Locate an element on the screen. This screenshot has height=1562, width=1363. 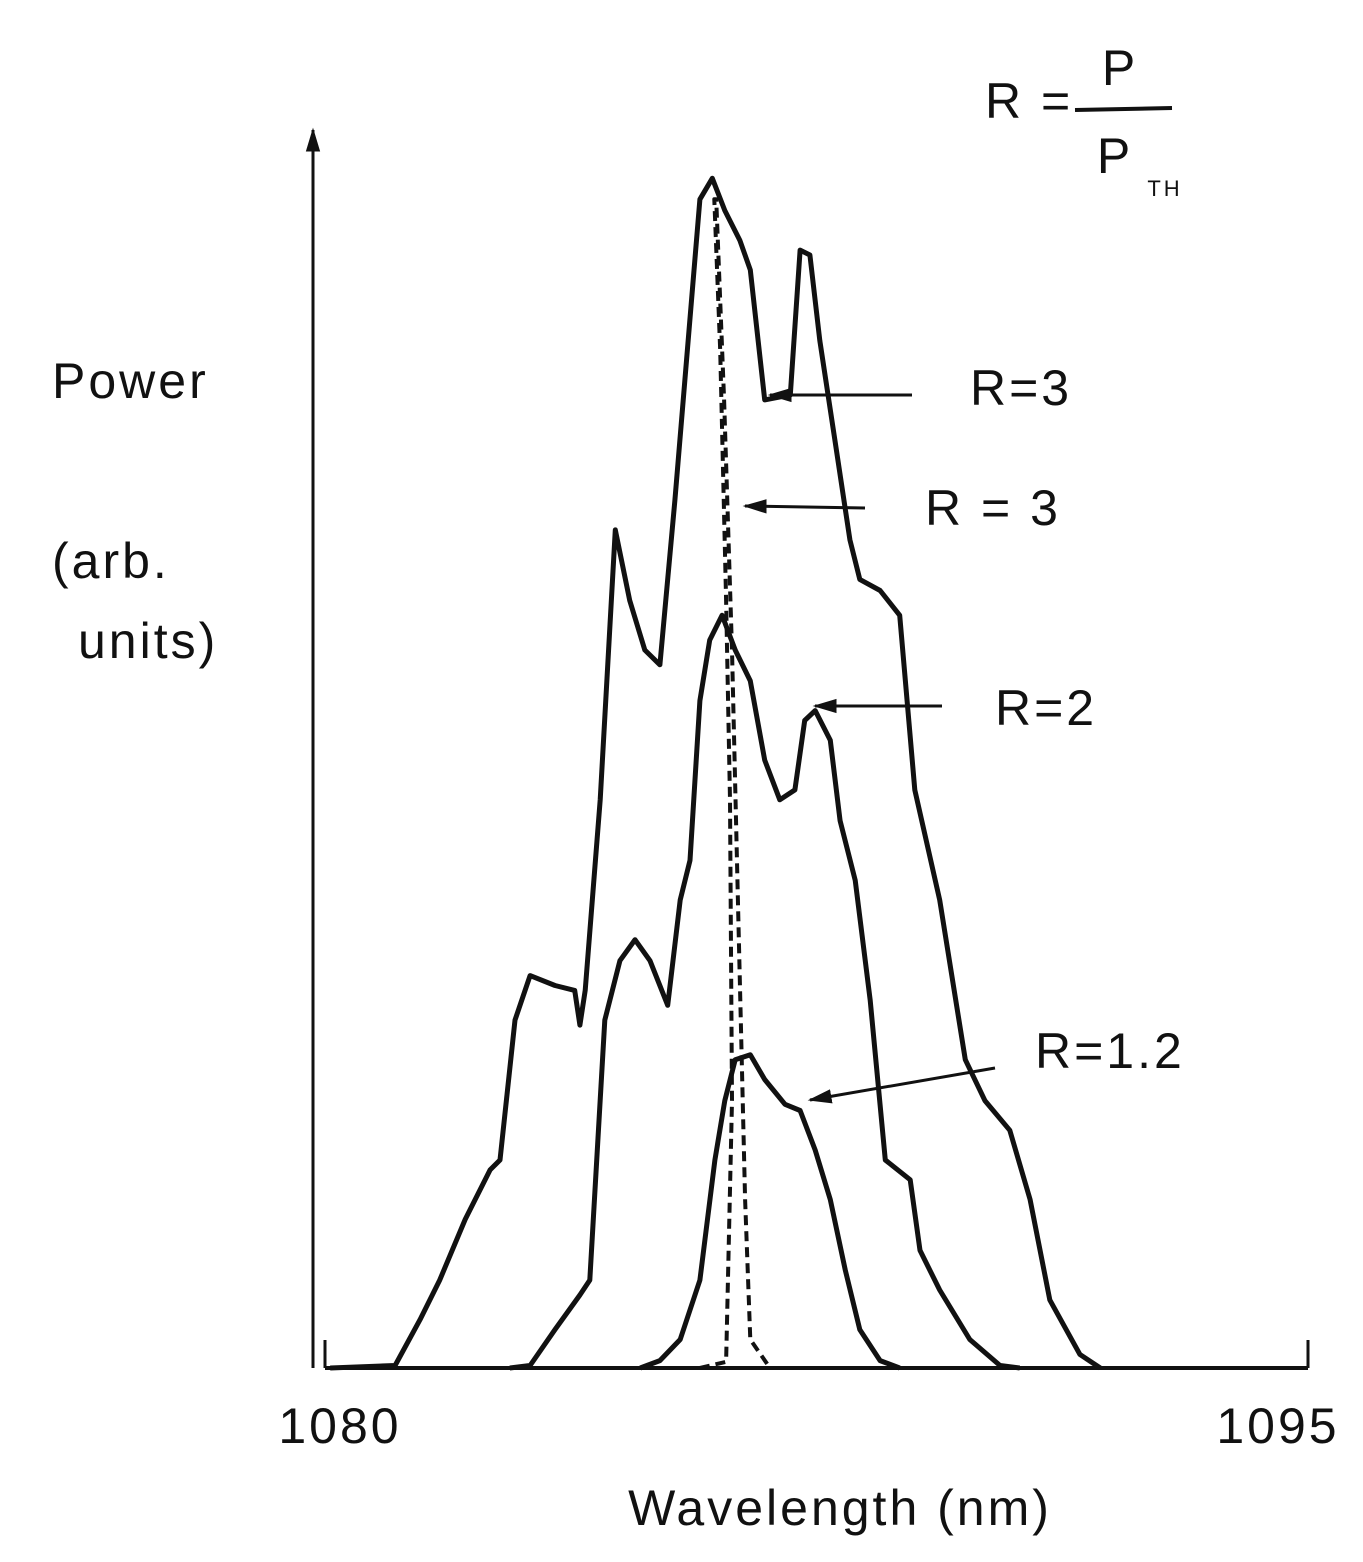
x-tick-label: 1095 is located at coordinates (1277, 1426).